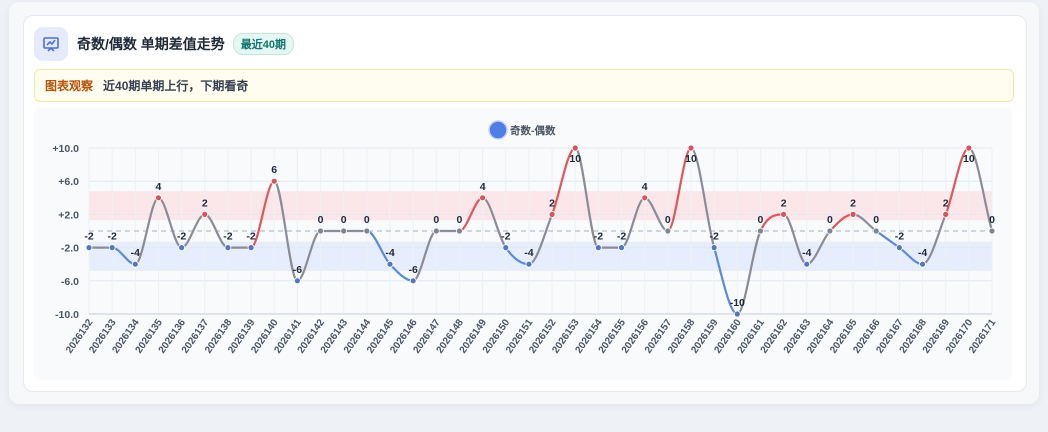  I want to click on data-label: -10, so click(737, 303).